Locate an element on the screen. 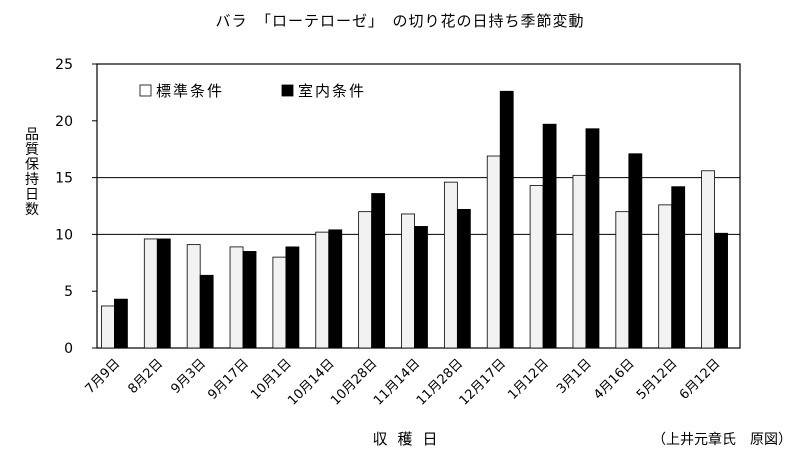 This screenshot has width=800, height=467. chart-title: バラ 「ローテローゼ」 の切り花の日持ち季節変動 is located at coordinates (400, 21).